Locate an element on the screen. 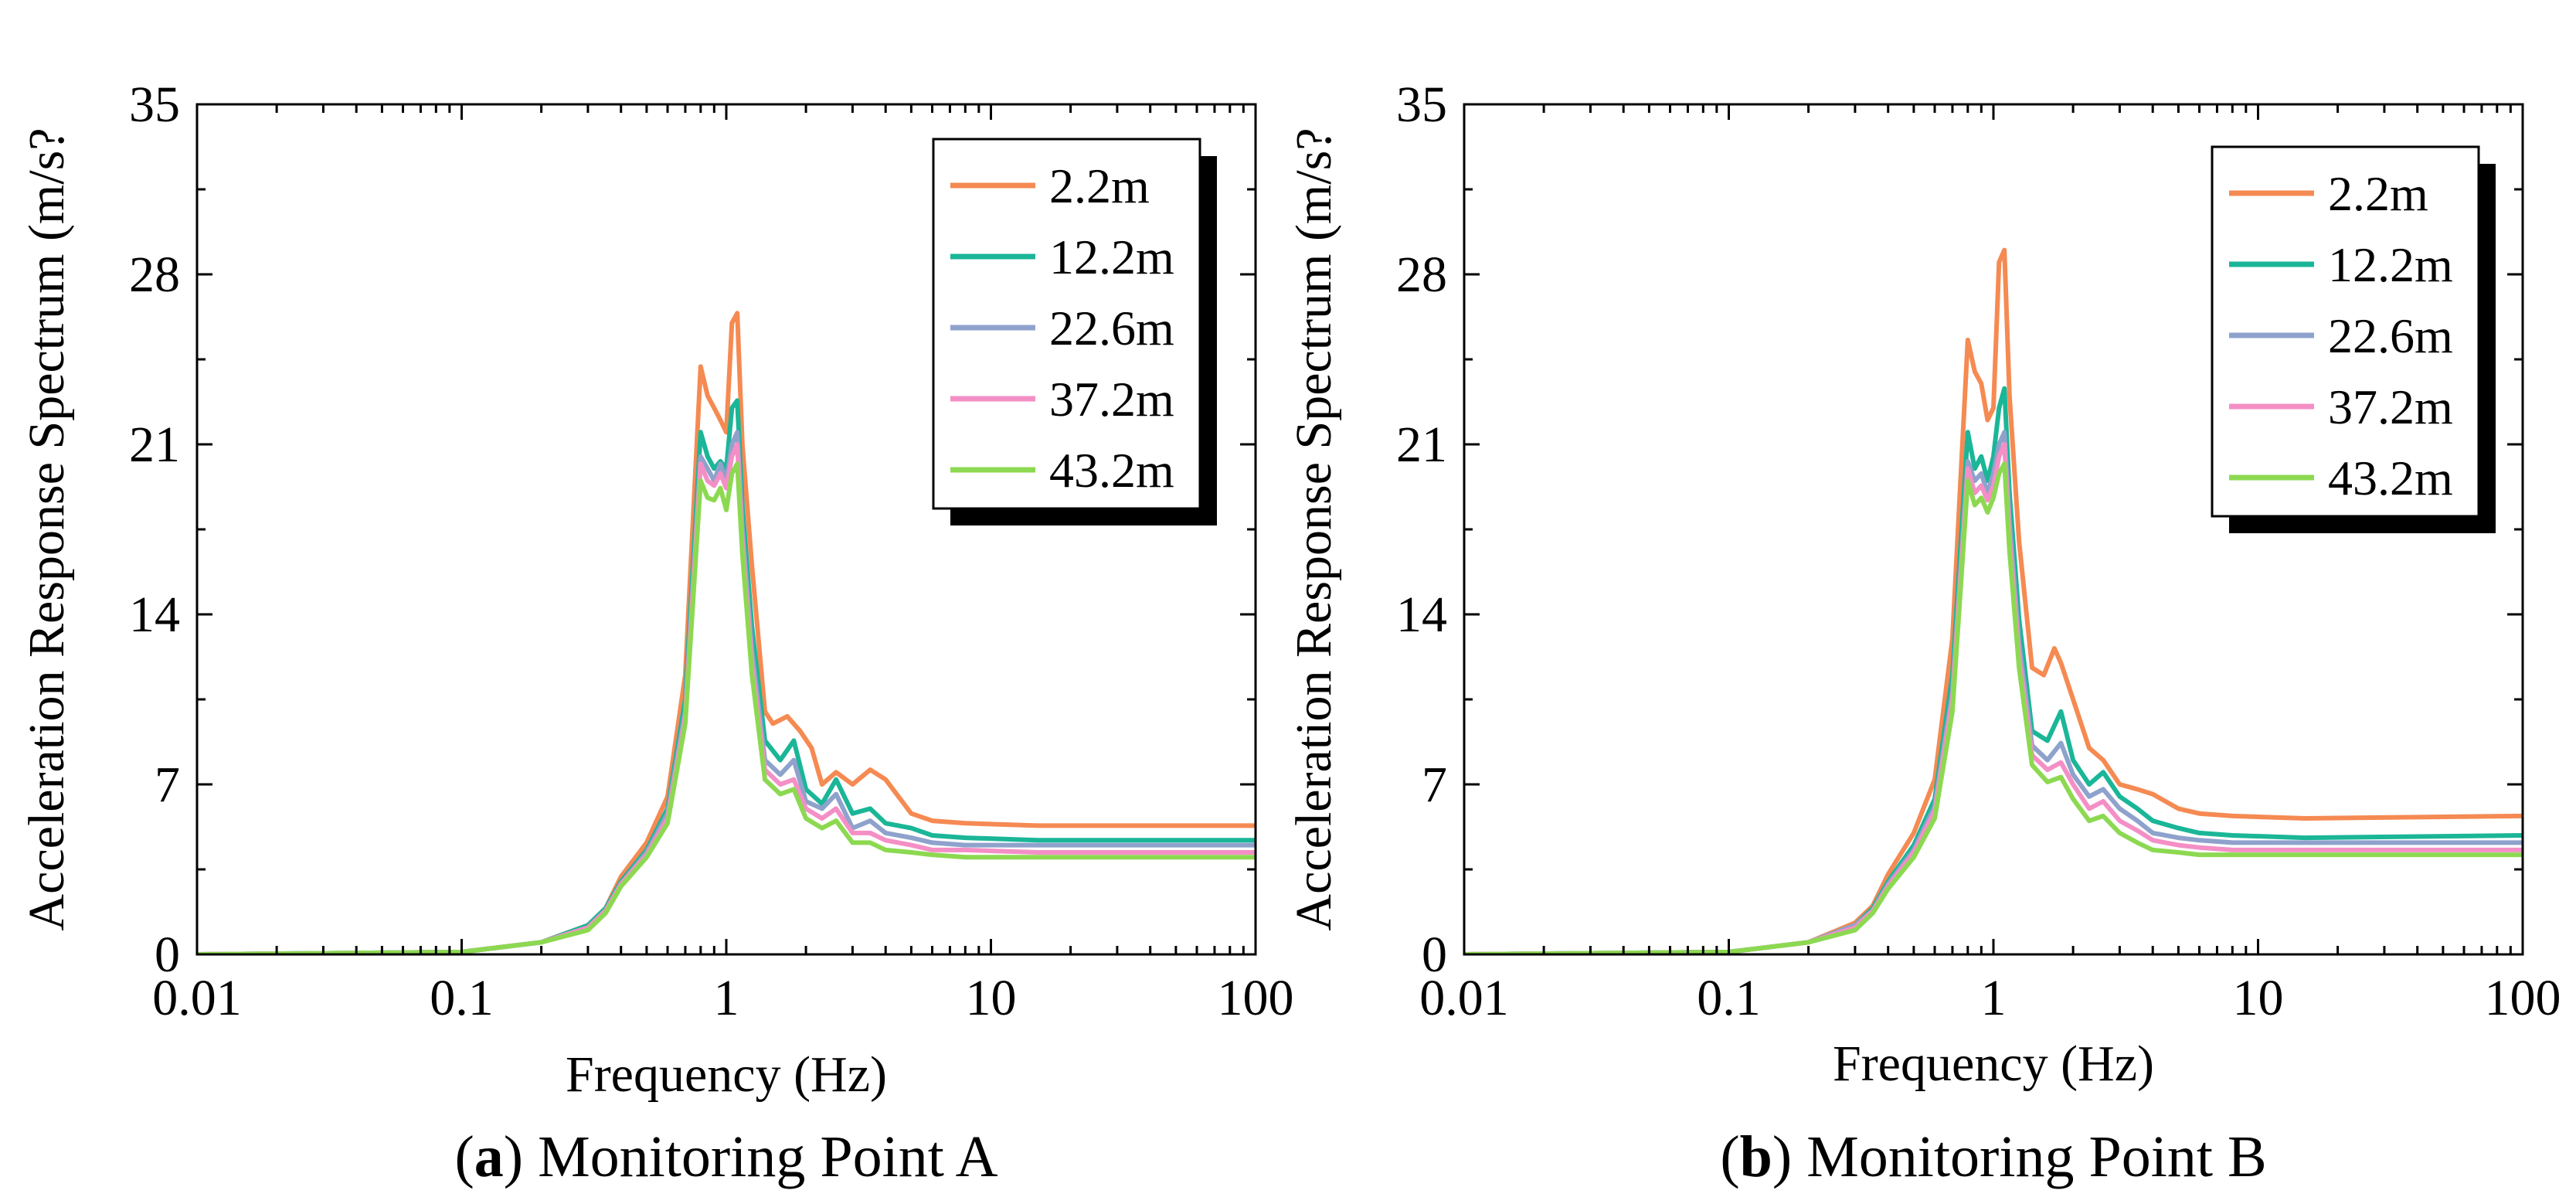 The width and height of the screenshot is (2576, 1204). panel-caption: (a) Monitoring Point A is located at coordinates (725, 1156).